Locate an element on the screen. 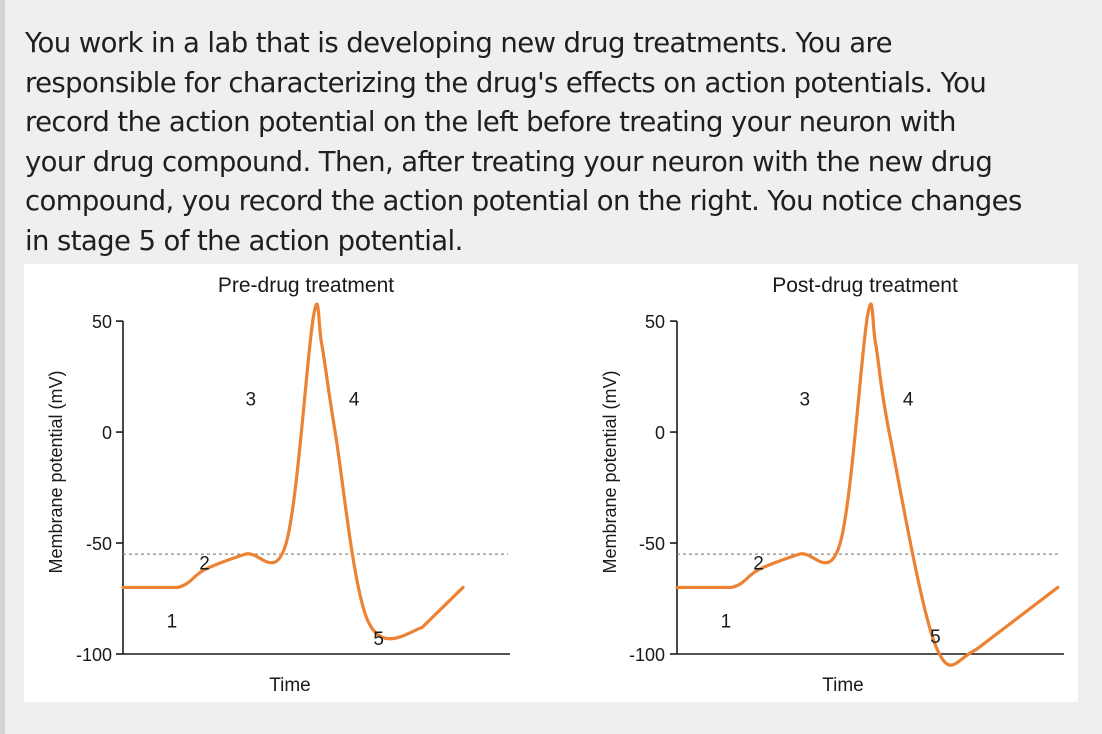  question-line: in stage 5 of the action potential. is located at coordinates (244, 240).